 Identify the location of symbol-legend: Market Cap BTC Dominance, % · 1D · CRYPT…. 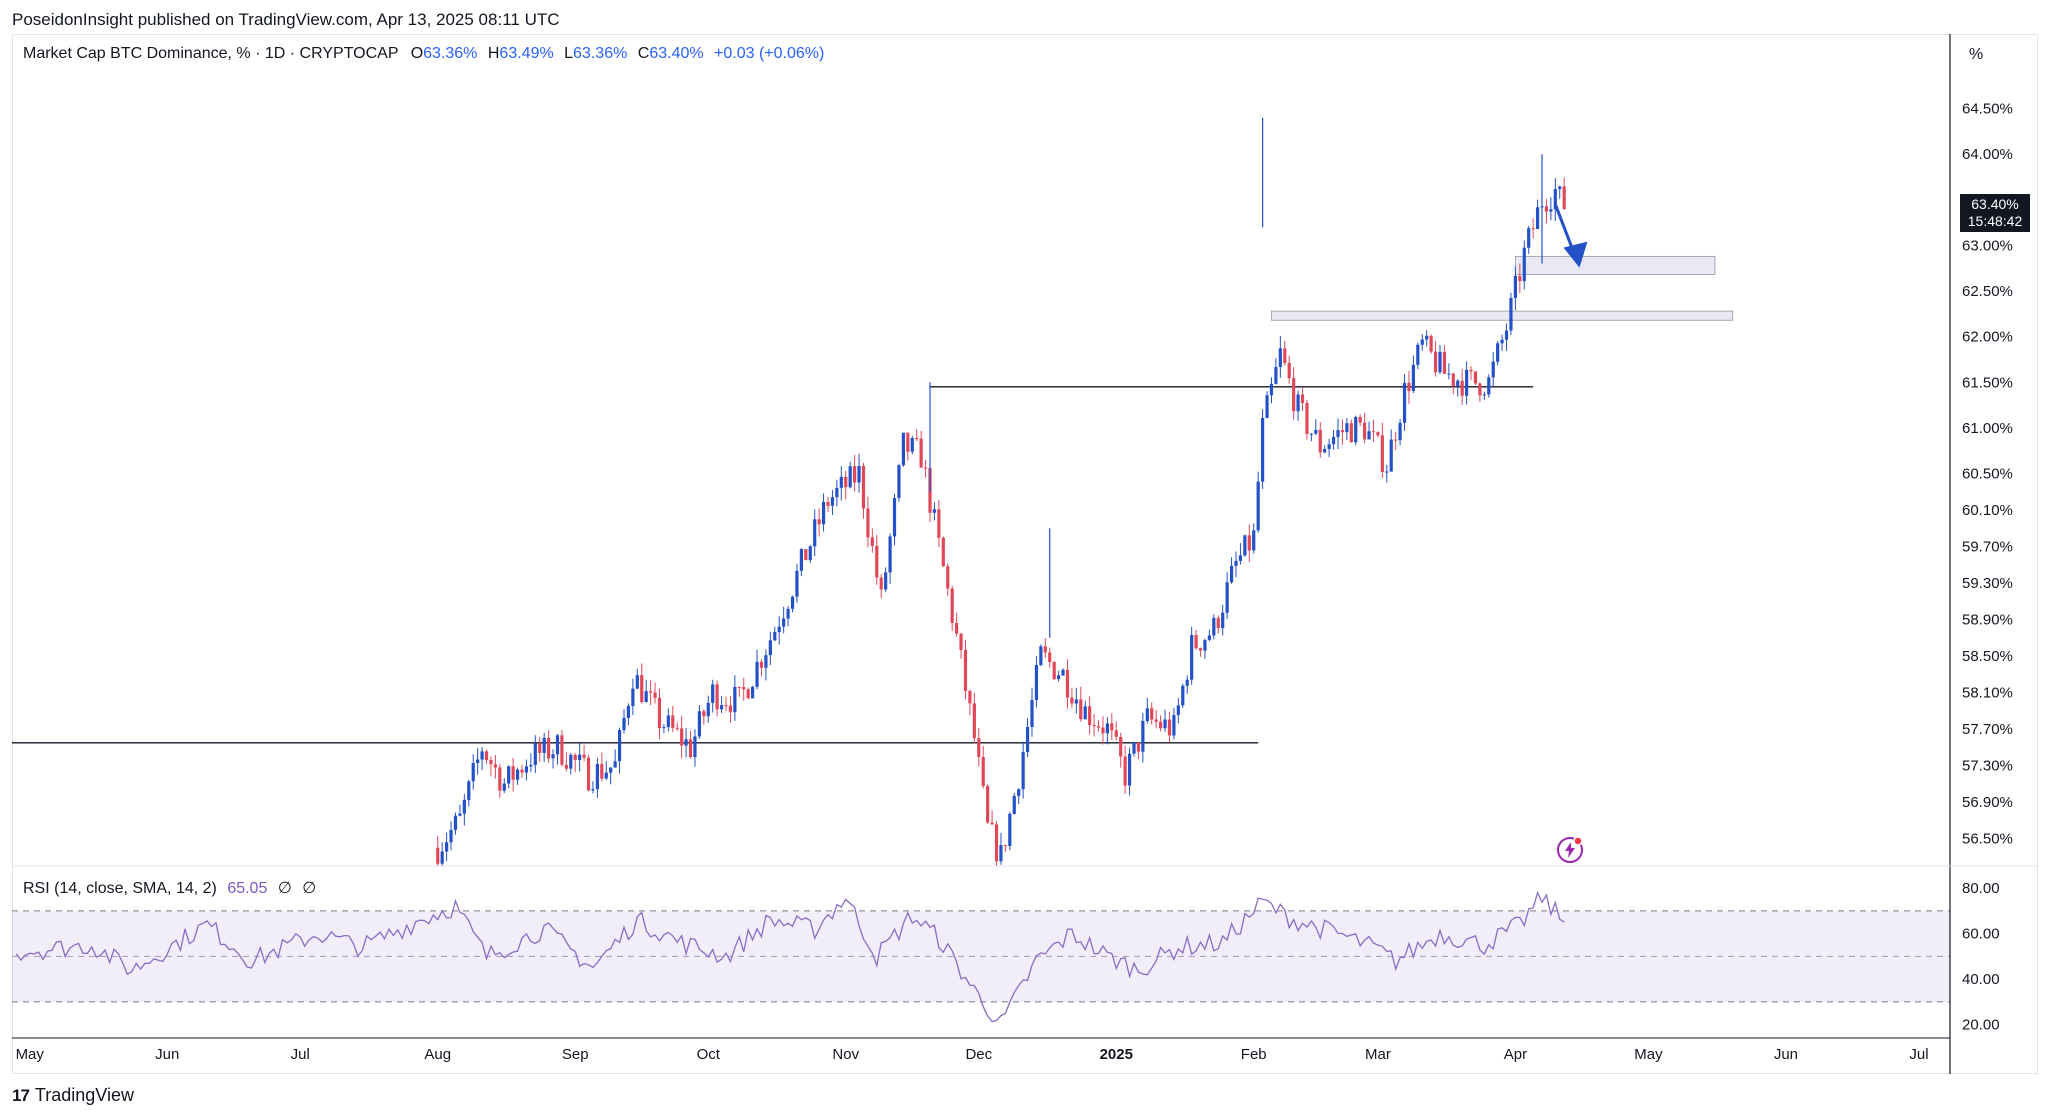
(423, 54).